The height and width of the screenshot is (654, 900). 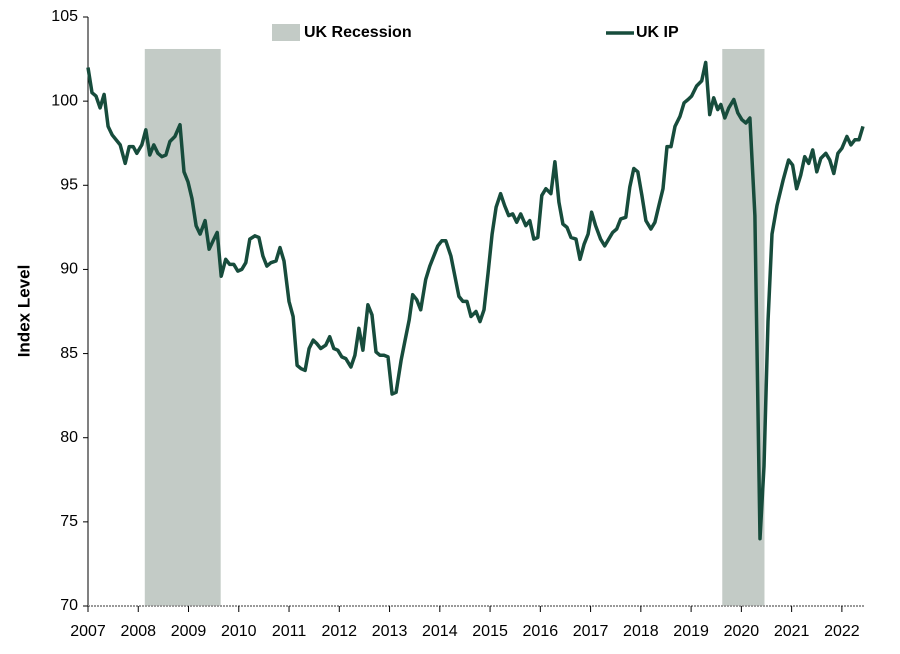 What do you see at coordinates (490, 631) in the screenshot?
I see `x-tick-label: 2015` at bounding box center [490, 631].